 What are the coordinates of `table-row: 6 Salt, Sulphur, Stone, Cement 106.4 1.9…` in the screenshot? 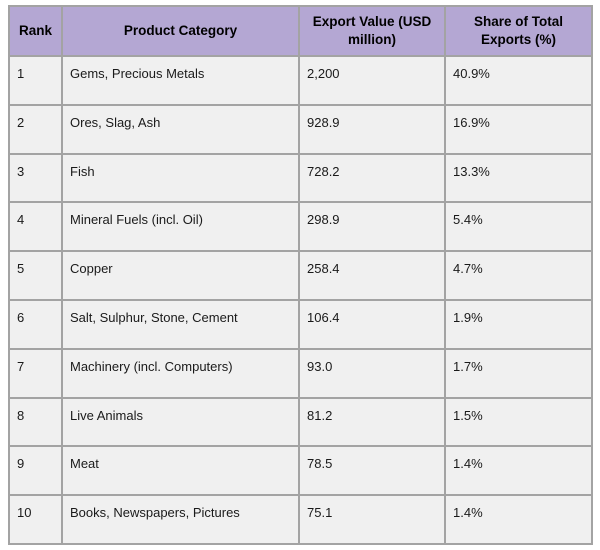 It's located at (300, 324).